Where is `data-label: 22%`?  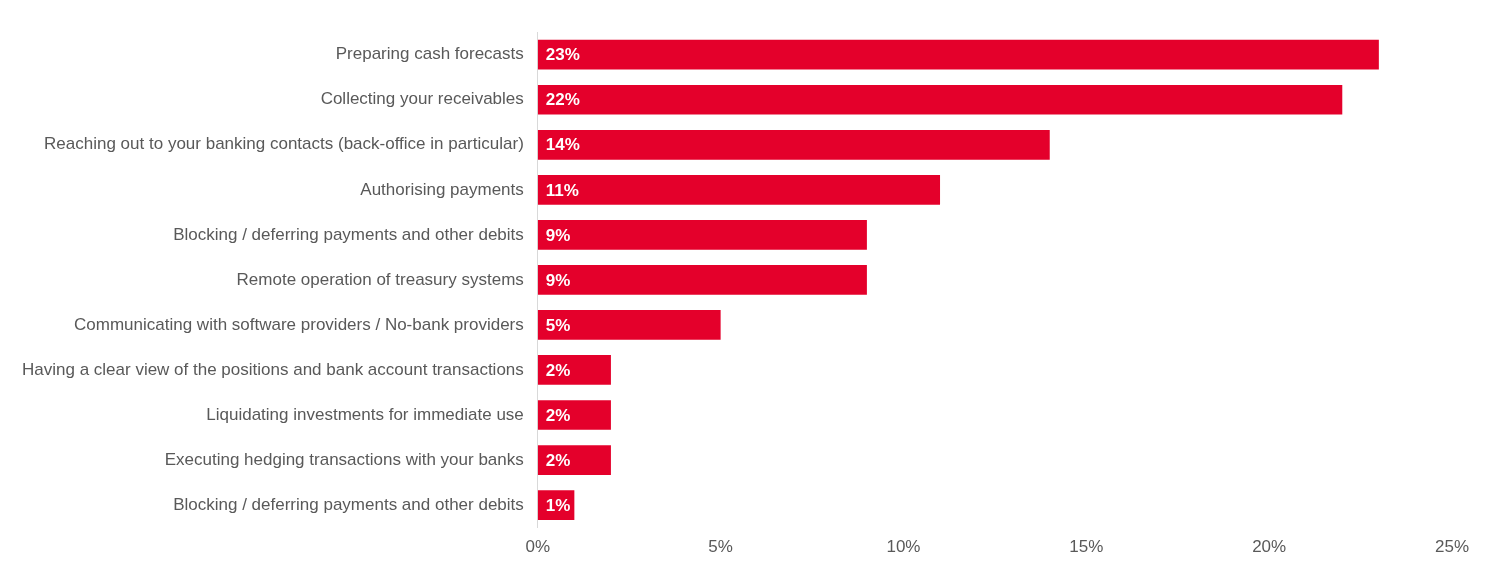
data-label: 22% is located at coordinates (562, 100).